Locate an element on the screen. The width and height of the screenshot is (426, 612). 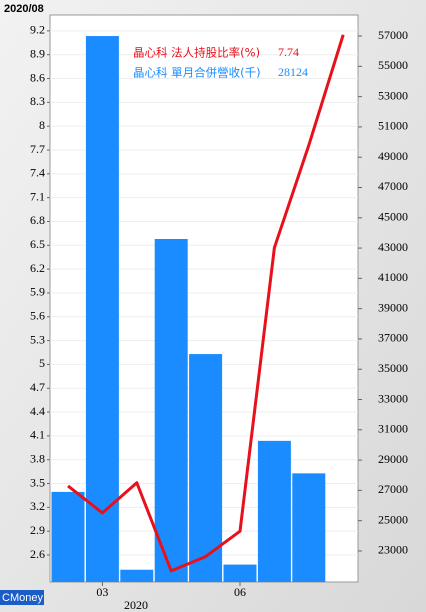
y2-tick-label: 25000 is located at coordinates (393, 519).